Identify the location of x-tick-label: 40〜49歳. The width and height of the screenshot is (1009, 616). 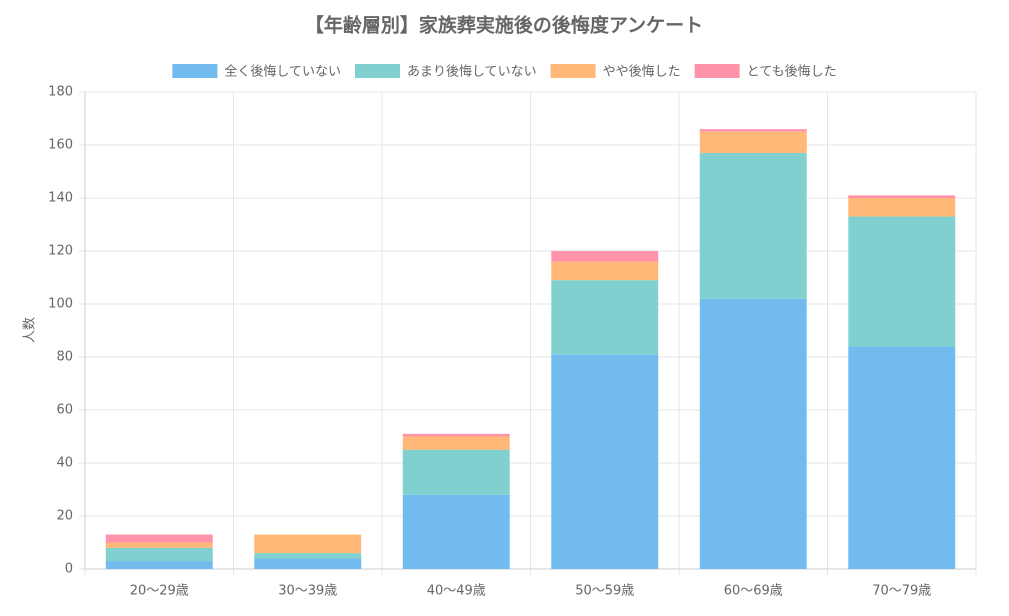
(456, 591).